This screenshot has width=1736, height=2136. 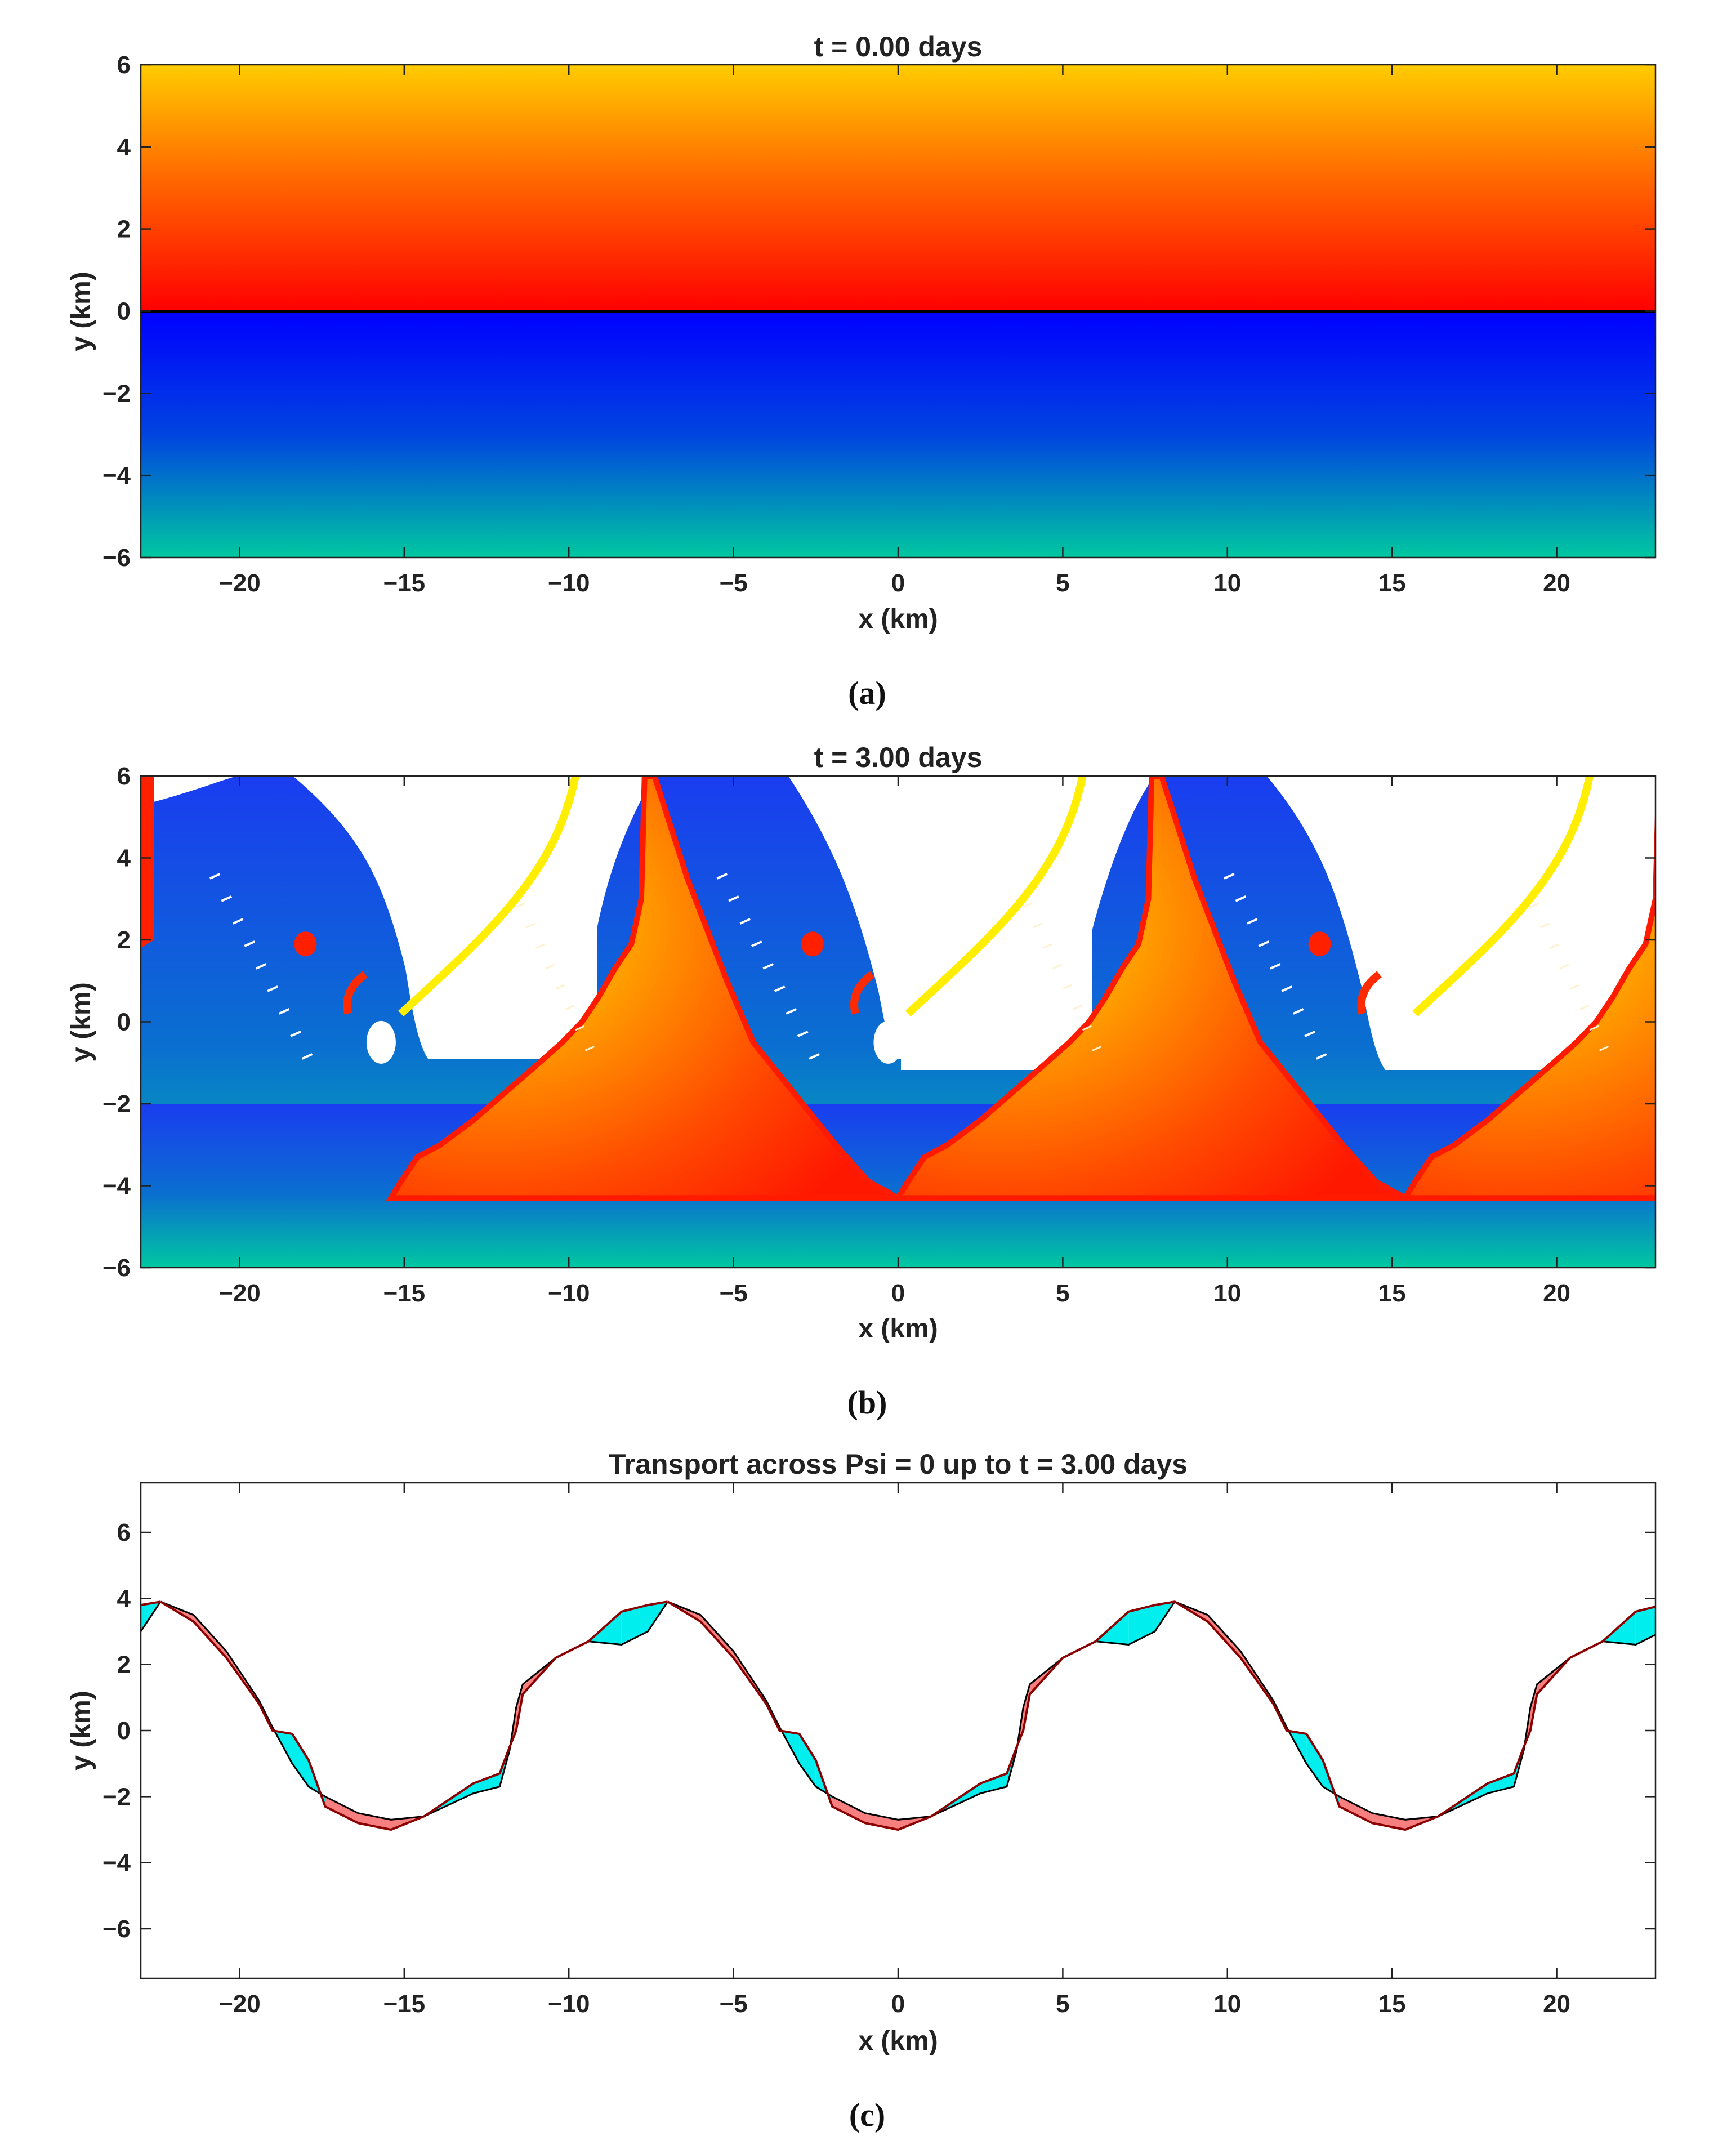 I want to click on panel-a-ytick-label: 2, so click(x=124, y=229).